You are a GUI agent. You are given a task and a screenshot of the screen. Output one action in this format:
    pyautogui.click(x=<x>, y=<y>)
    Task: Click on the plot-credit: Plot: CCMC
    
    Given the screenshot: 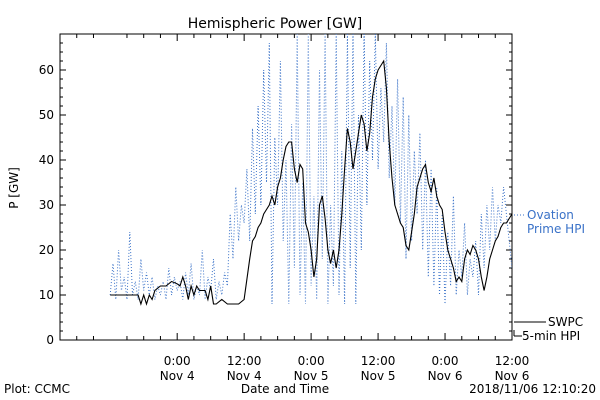 What is the action you would take?
    pyautogui.click(x=37, y=389)
    